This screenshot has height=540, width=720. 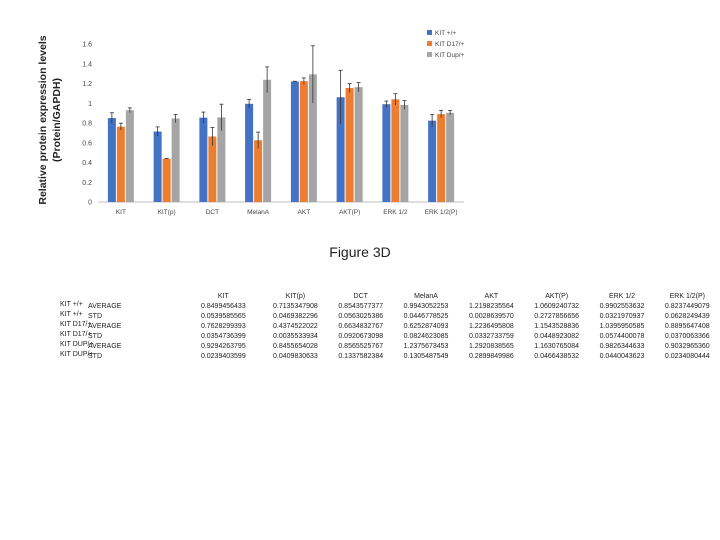 What do you see at coordinates (622, 296) in the screenshot?
I see `table-header-cell: ERK 1/2` at bounding box center [622, 296].